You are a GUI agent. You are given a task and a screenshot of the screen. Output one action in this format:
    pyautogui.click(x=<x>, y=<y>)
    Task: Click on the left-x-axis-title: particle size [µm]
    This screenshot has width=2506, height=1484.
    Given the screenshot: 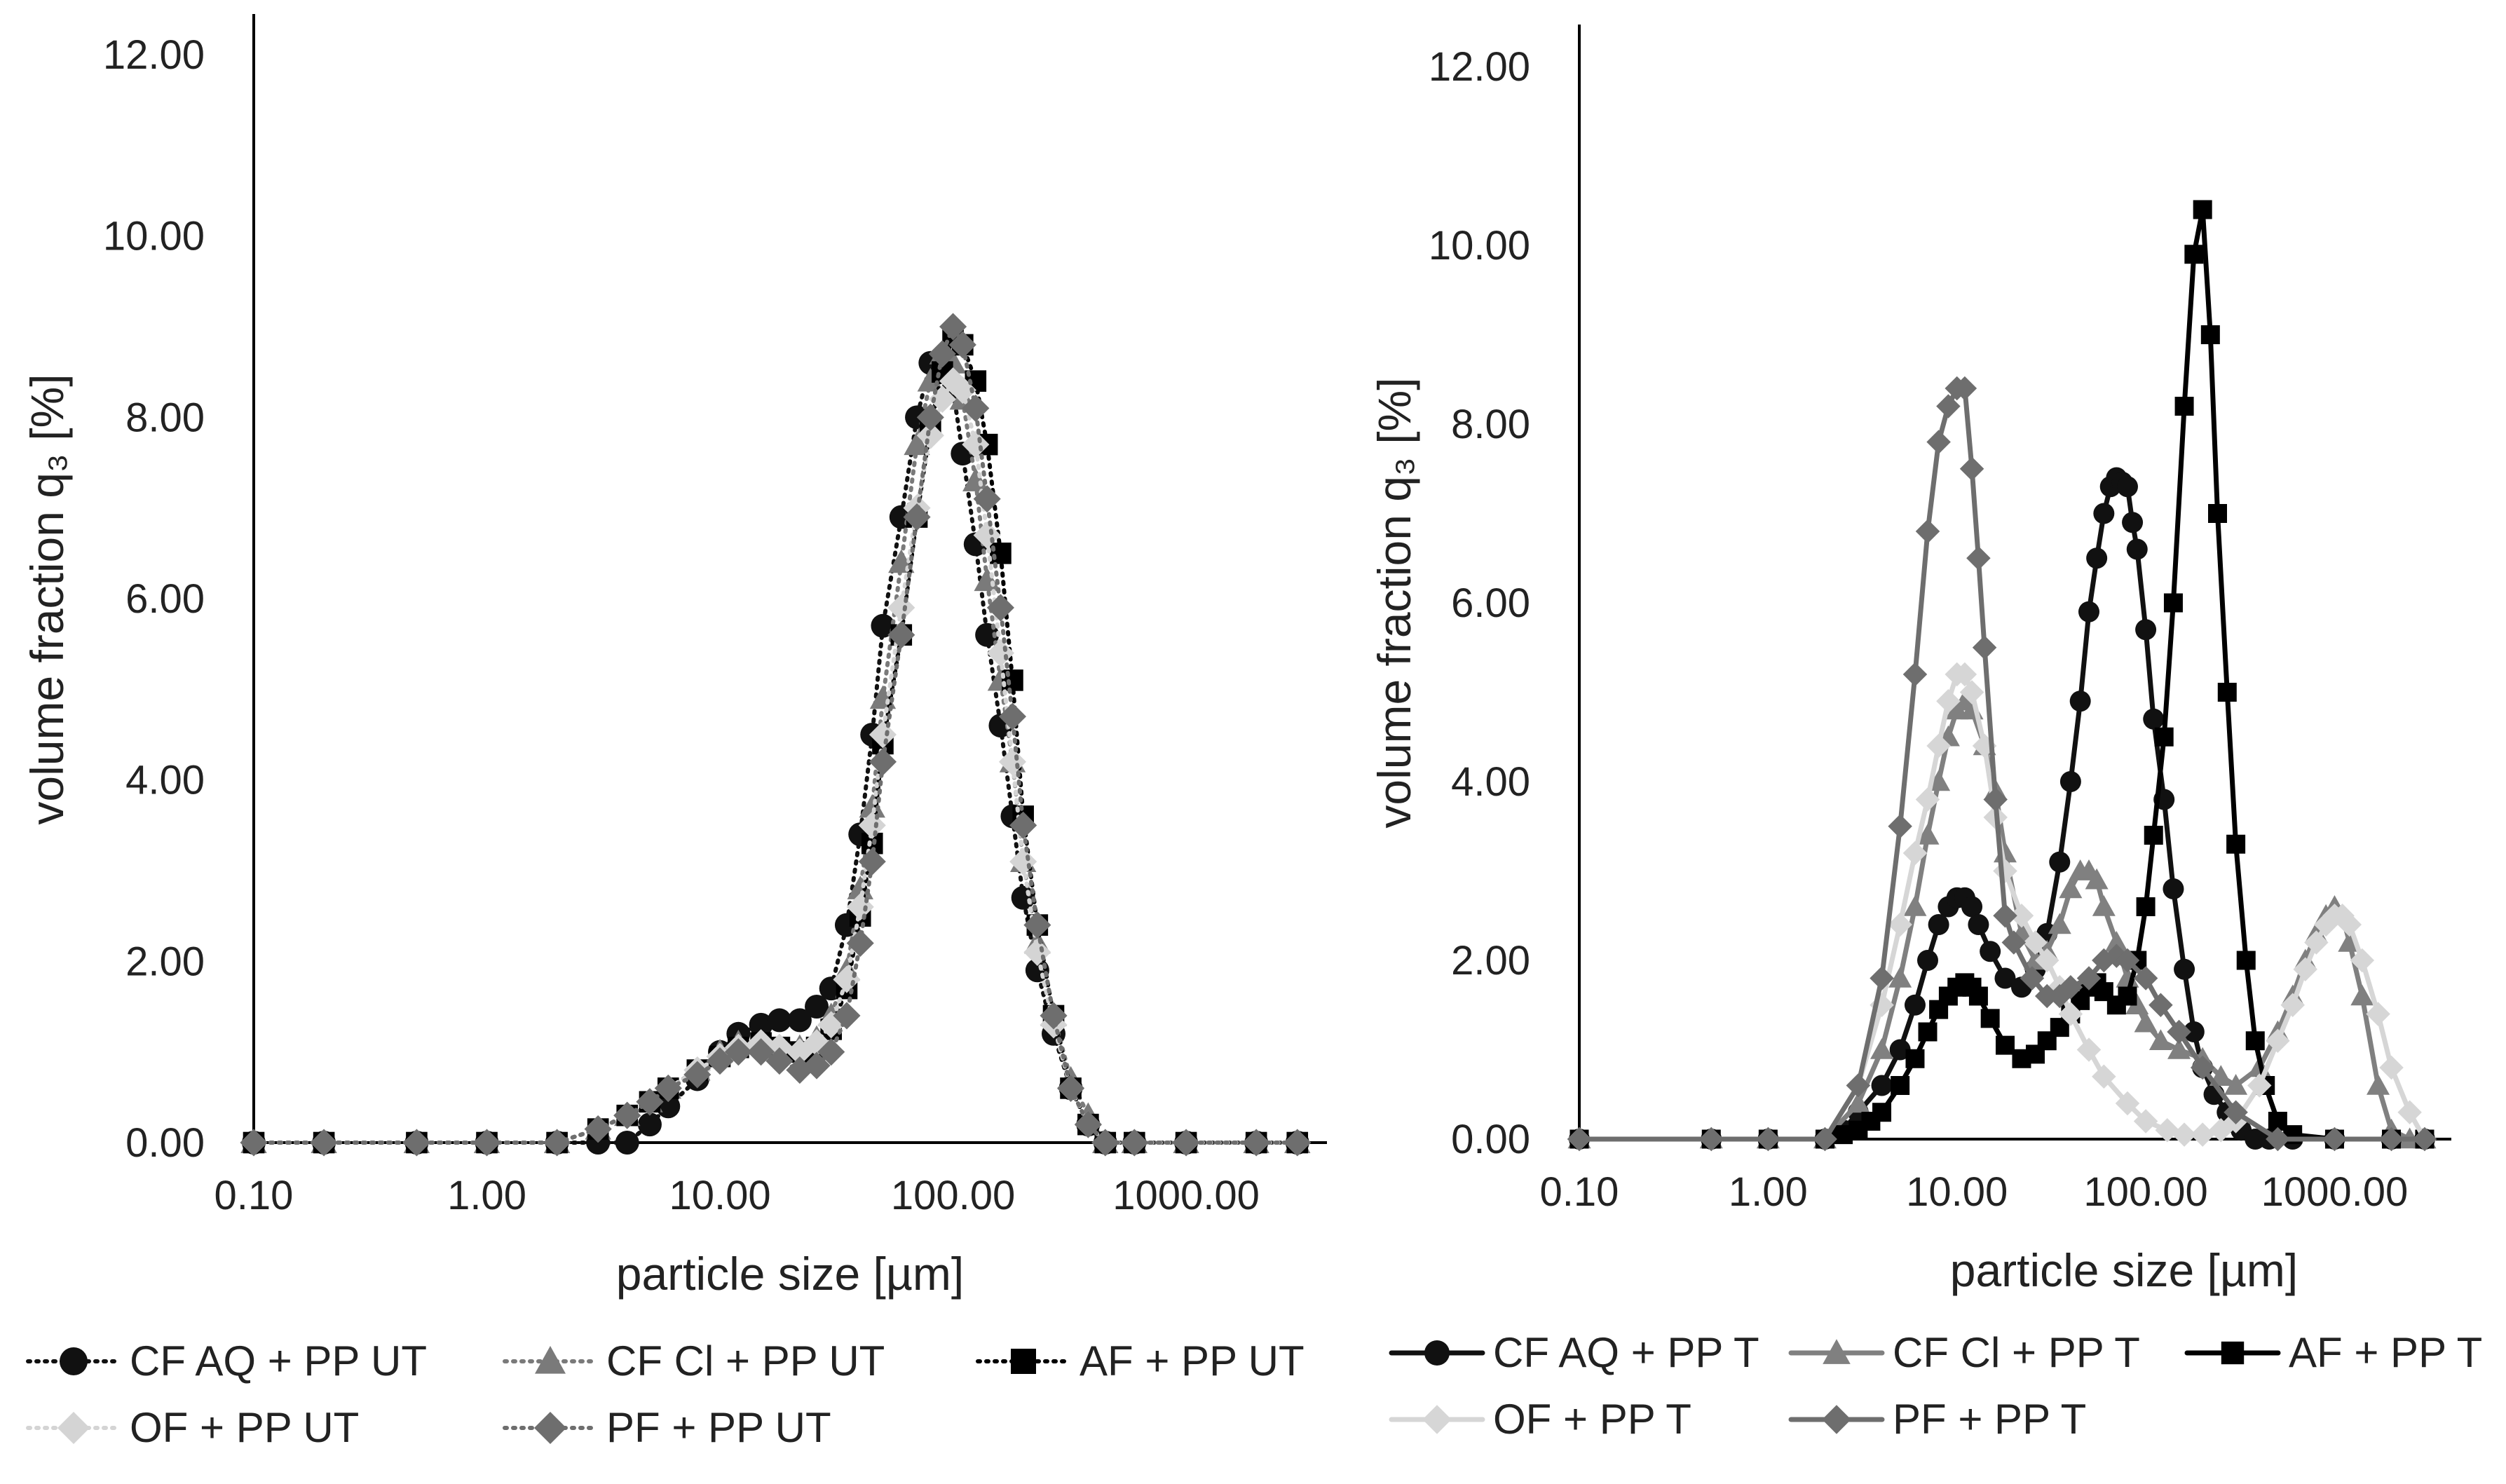 What is the action you would take?
    pyautogui.click(x=790, y=1274)
    